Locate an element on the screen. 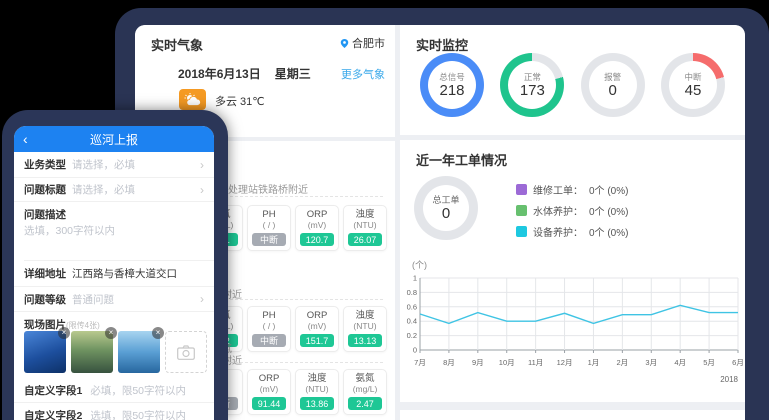  ring-hole: 正常 173 is located at coordinates (532, 85).